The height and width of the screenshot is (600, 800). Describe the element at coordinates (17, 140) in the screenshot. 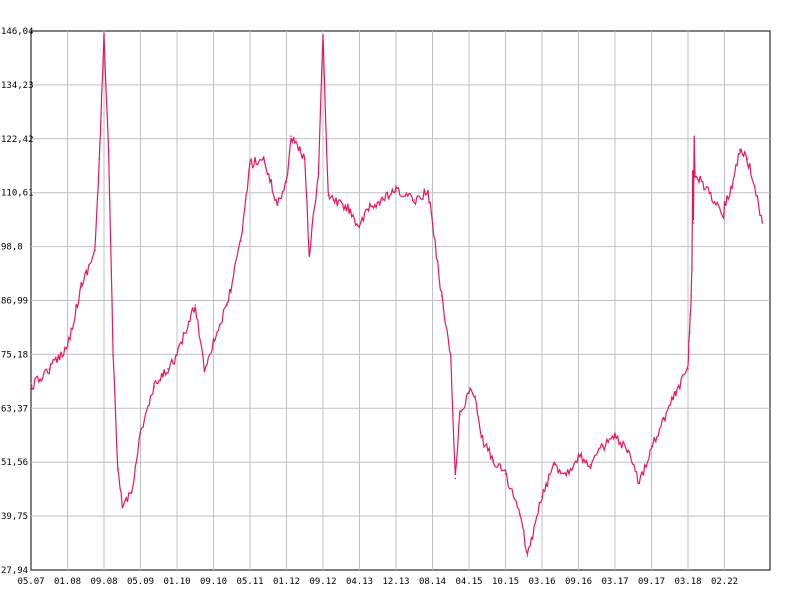

I see `y-tick-label: 122,42` at that location.